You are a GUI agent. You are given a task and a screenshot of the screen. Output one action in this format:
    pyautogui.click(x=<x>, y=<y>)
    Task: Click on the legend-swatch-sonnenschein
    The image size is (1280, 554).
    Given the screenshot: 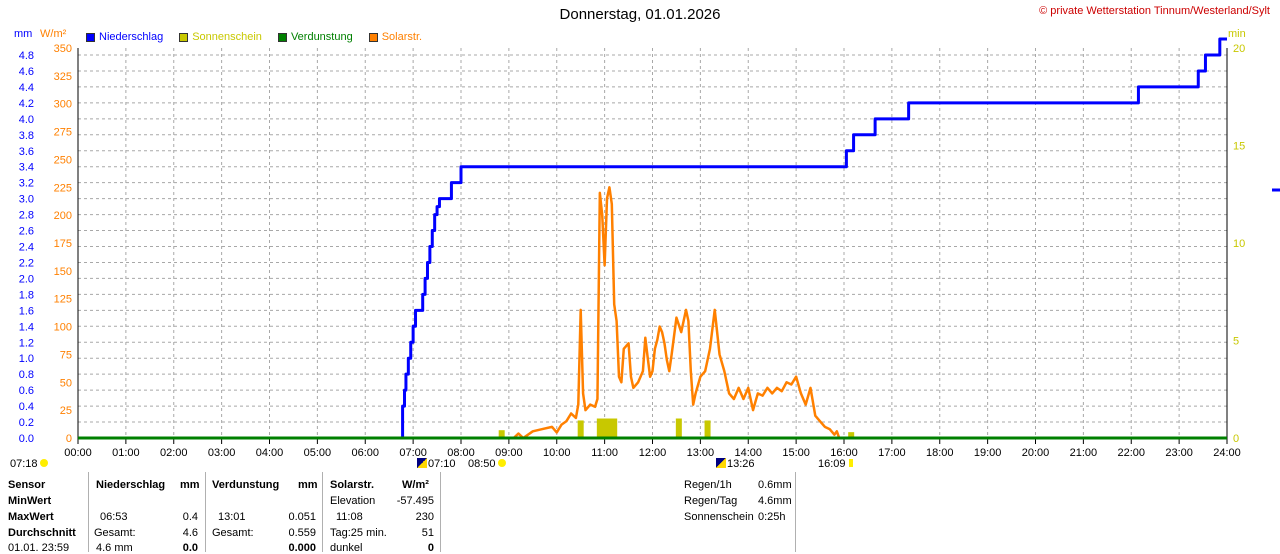 What is the action you would take?
    pyautogui.click(x=184, y=37)
    